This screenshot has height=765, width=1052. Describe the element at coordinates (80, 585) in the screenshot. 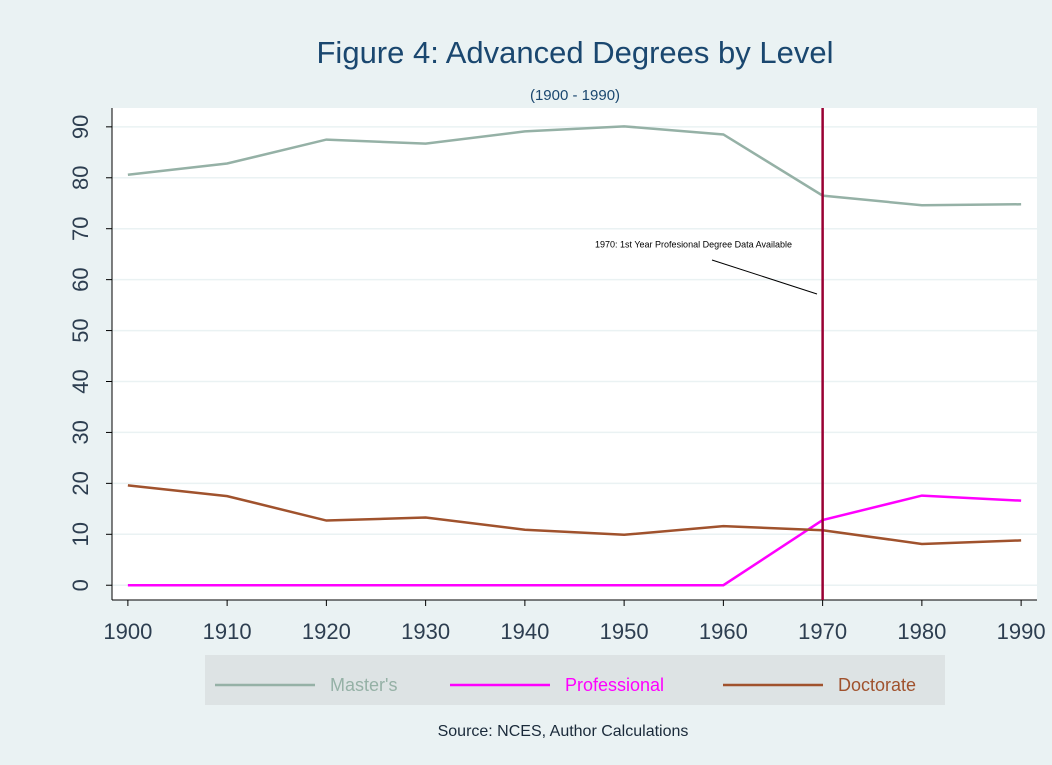

I see `y-tick-label: 0` at that location.